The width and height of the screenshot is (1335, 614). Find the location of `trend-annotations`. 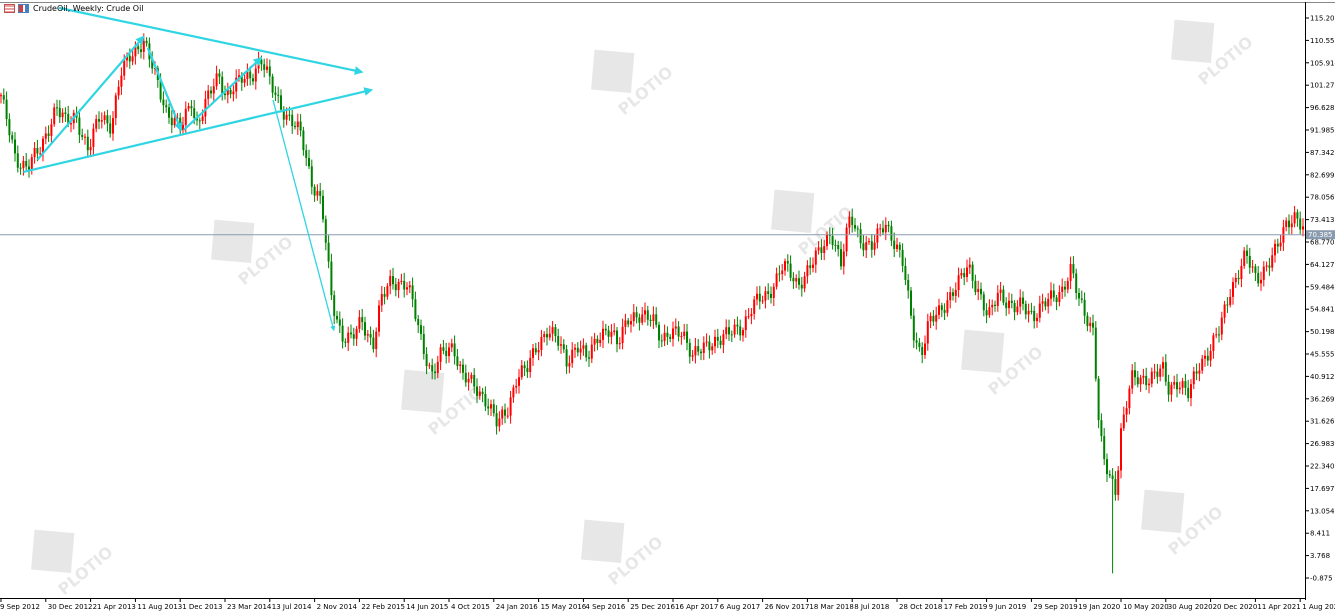

trend-annotations is located at coordinates (198, 169).